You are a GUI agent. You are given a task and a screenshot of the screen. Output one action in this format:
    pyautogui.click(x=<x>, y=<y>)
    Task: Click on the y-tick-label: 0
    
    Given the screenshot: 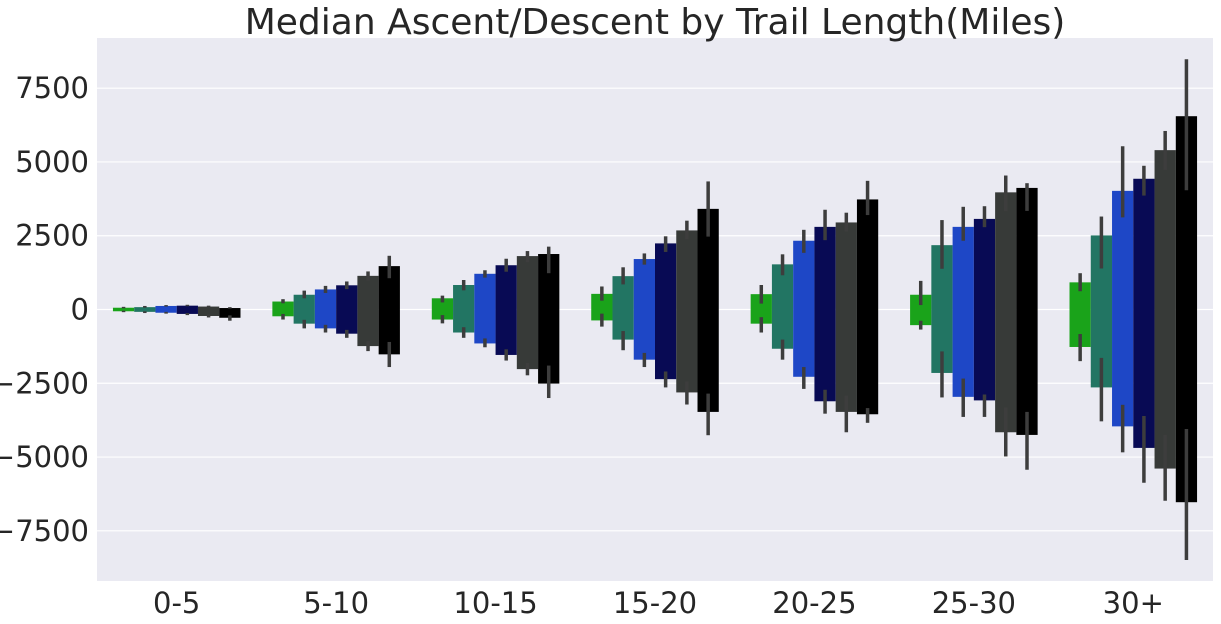 What is the action you would take?
    pyautogui.click(x=80, y=310)
    